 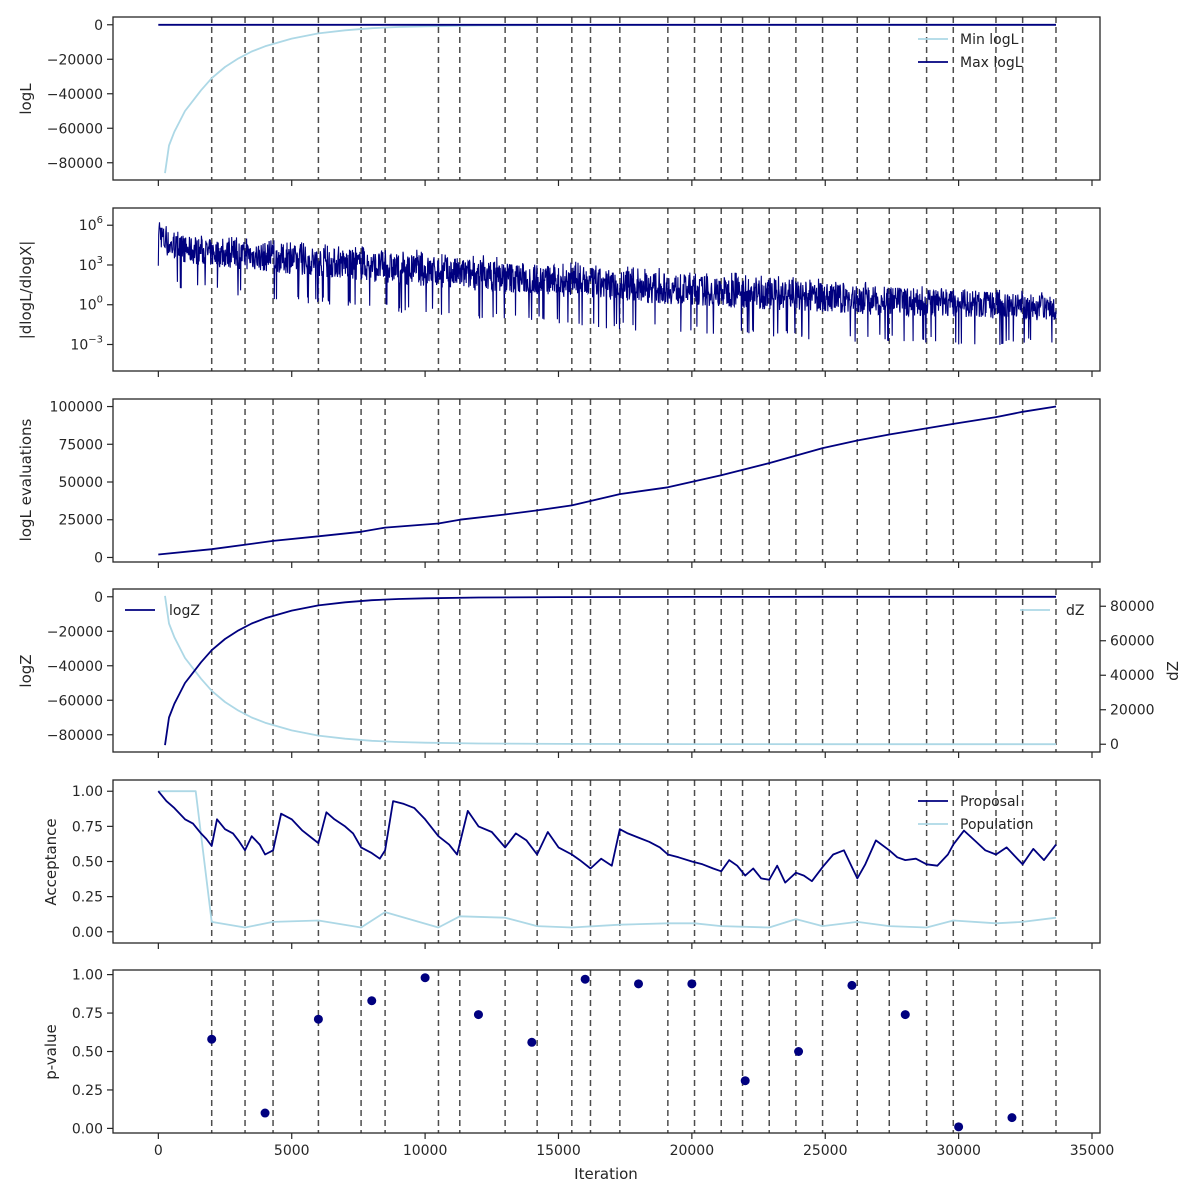 What do you see at coordinates (606, 1174) in the screenshot?
I see `xlabel-iteration: Iteration` at bounding box center [606, 1174].